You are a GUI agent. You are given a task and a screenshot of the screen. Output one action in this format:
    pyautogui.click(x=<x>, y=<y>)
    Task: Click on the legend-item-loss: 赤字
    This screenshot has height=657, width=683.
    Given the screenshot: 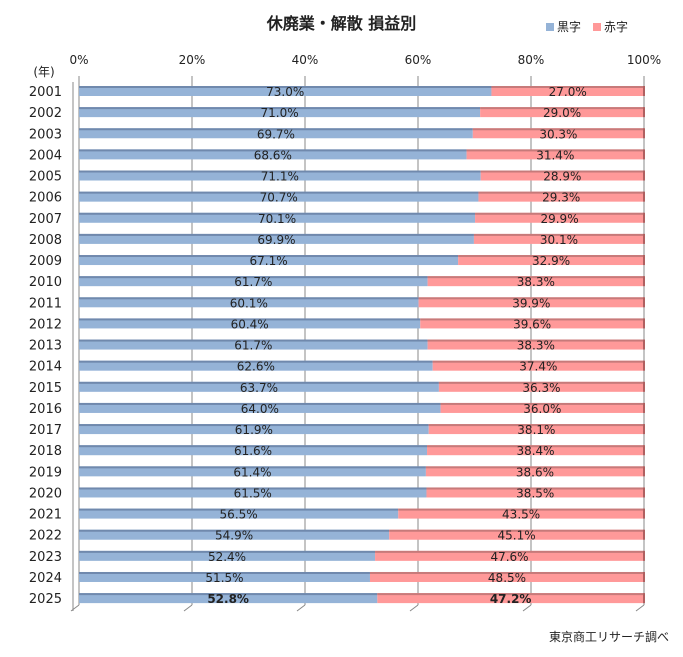 What is the action you would take?
    pyautogui.click(x=610, y=26)
    